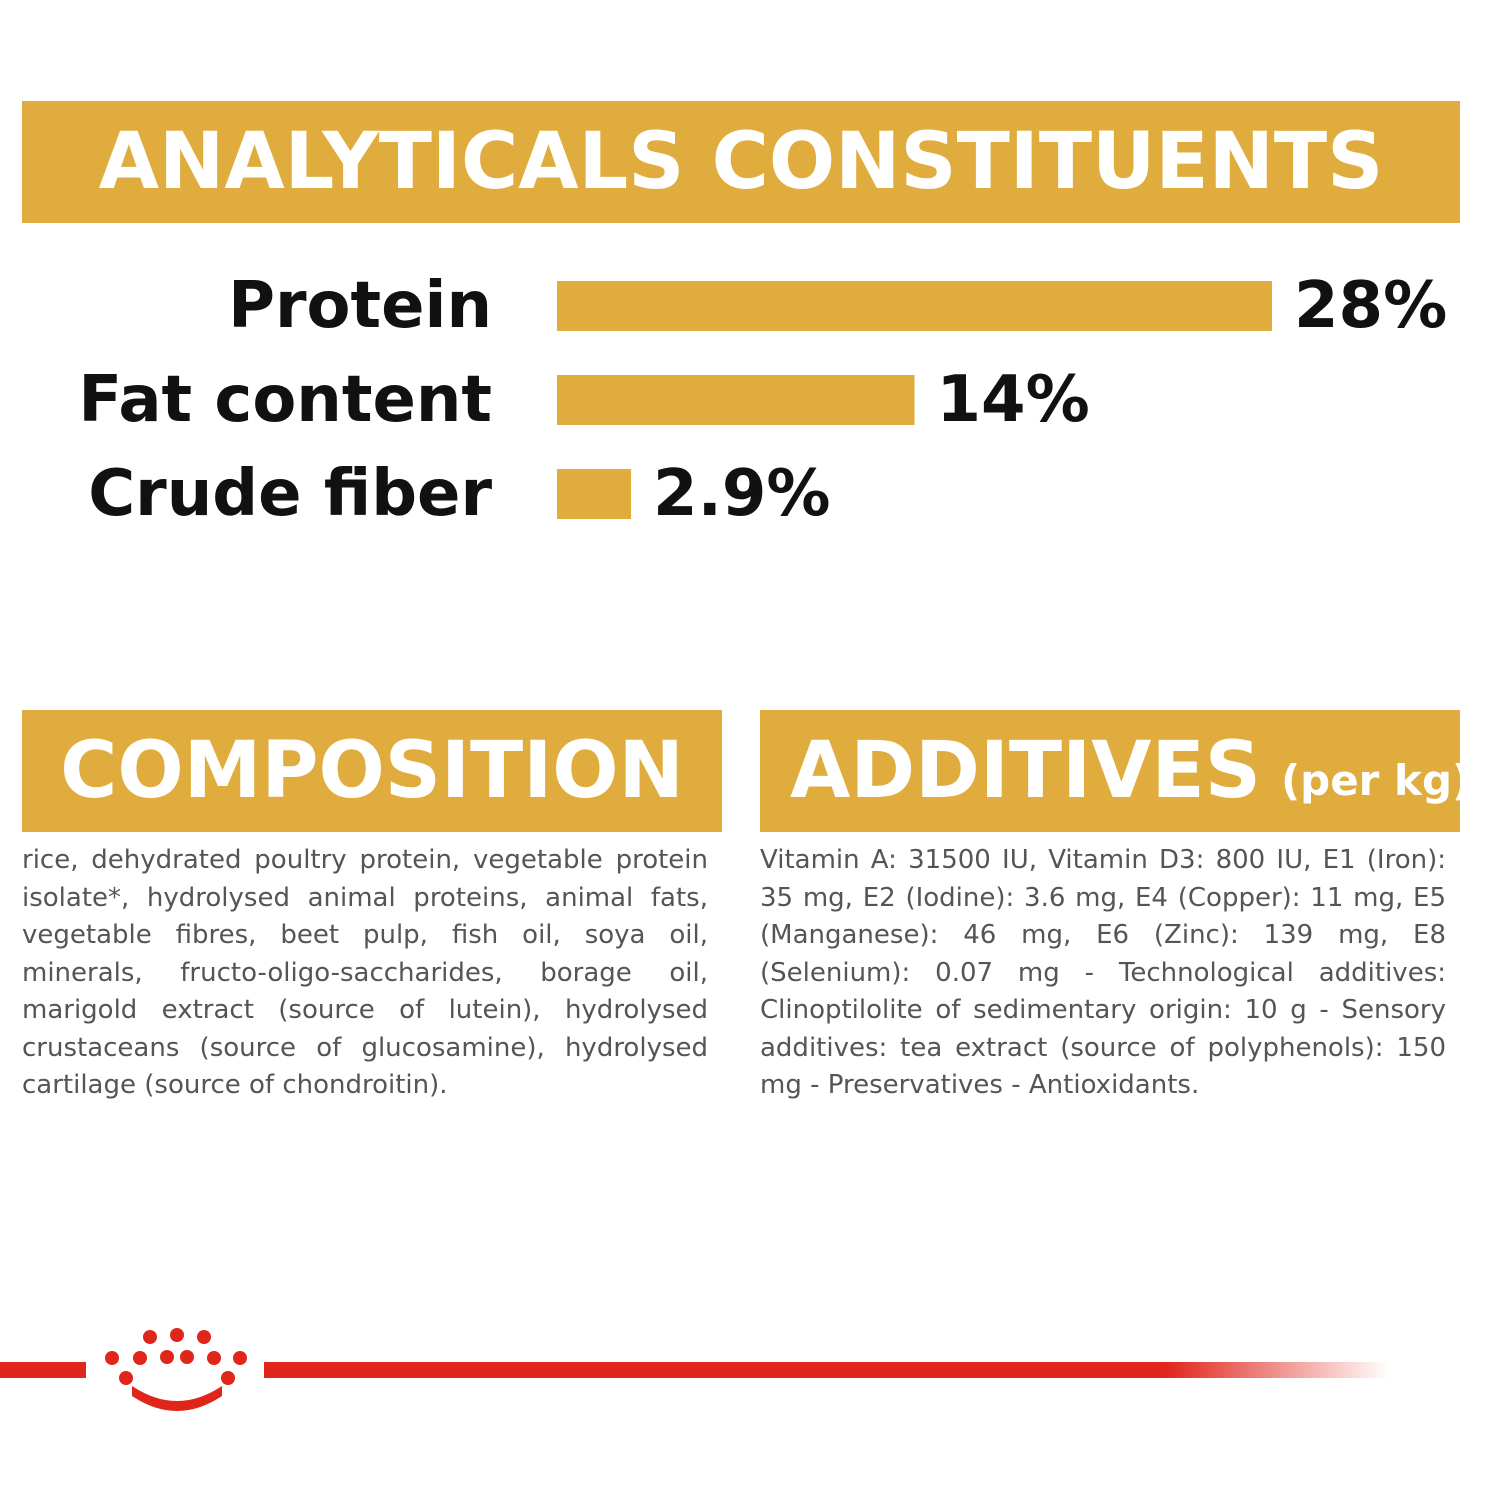 The width and height of the screenshot is (1500, 1500). What do you see at coordinates (43, 1370) in the screenshot?
I see `footer-red-line-left` at bounding box center [43, 1370].